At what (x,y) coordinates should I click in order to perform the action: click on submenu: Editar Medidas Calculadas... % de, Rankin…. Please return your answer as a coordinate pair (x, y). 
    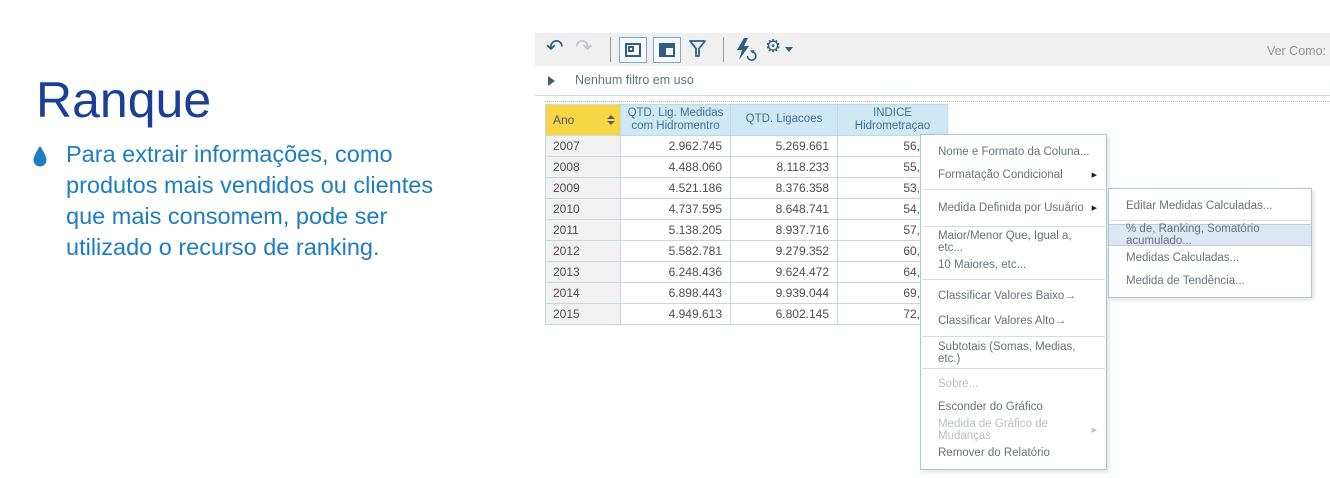
    Looking at the image, I should click on (1210, 243).